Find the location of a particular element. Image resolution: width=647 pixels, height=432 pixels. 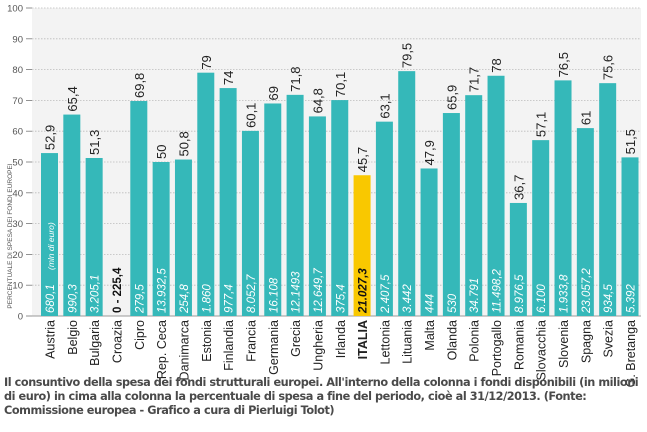

value-label: 79 is located at coordinates (206, 62).